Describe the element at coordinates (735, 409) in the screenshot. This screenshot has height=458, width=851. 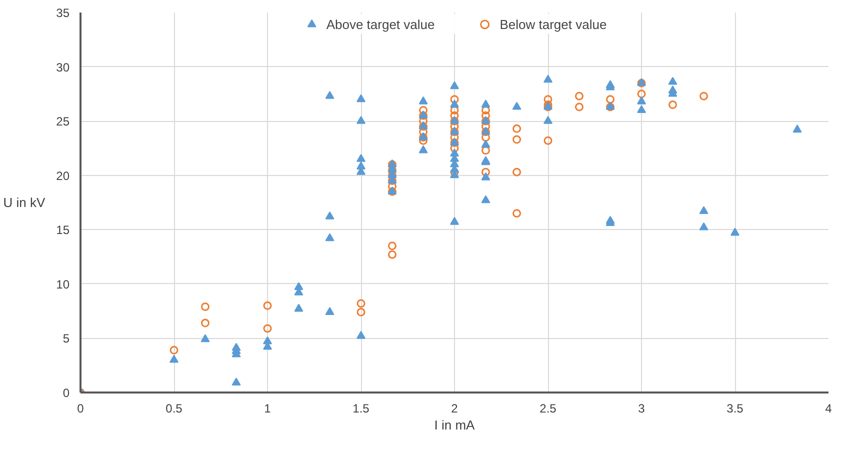
I see `x-tick-label: 3.5` at that location.